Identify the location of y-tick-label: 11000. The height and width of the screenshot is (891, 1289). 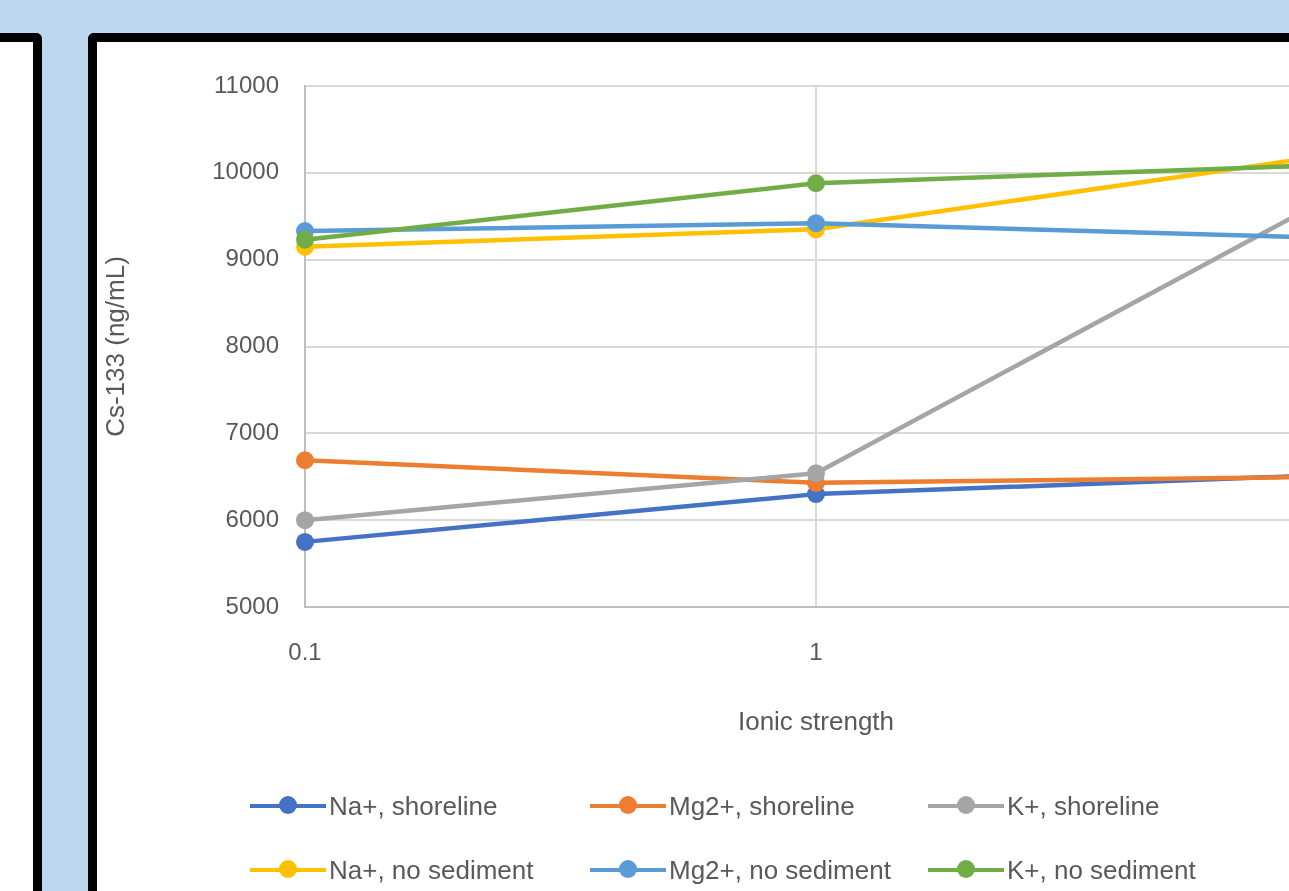
(246, 84).